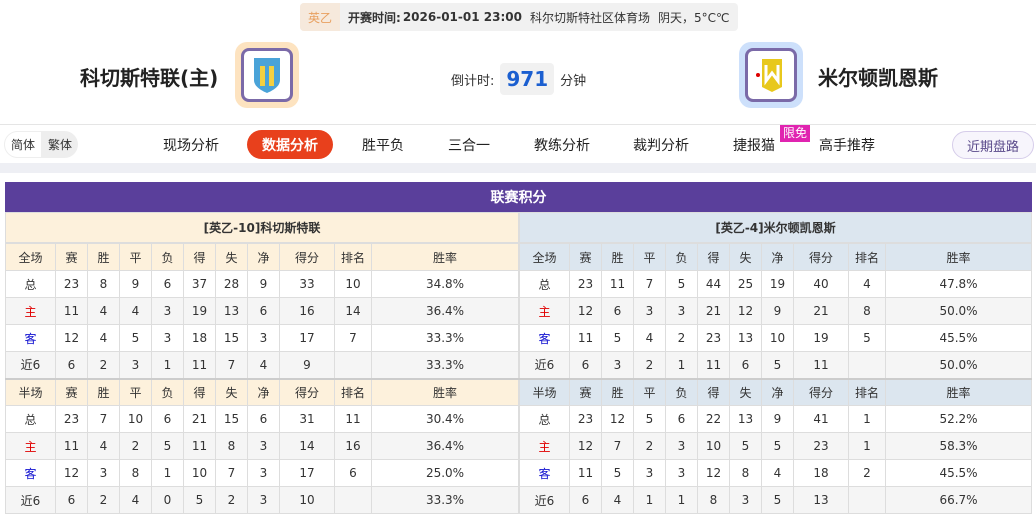 Image resolution: width=1036 pixels, height=525 pixels. What do you see at coordinates (199, 338) in the screenshot?
I see `table-cell: 18` at bounding box center [199, 338].